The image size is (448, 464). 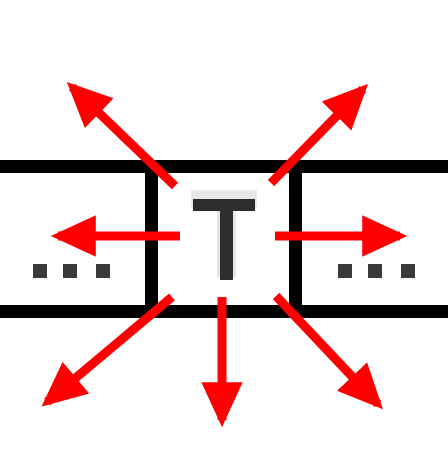 I want to click on right-neighbor-ellipsis-icon, so click(x=376, y=271).